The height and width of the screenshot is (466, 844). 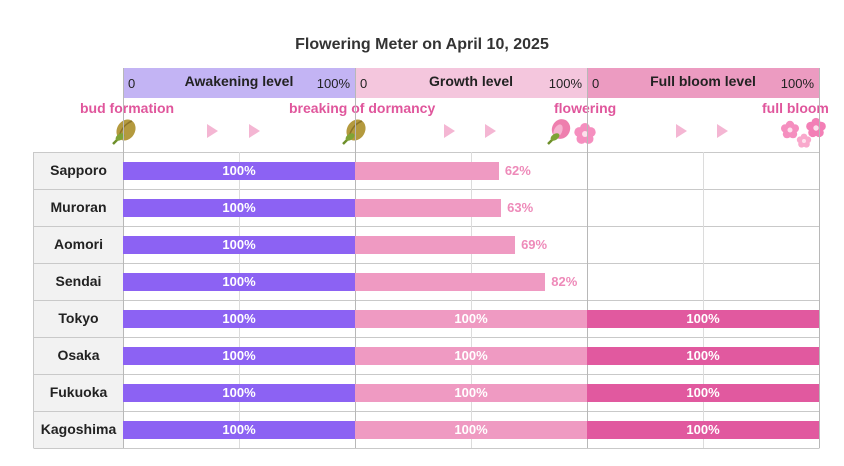 I want to click on full-bloom-level-header: Full bloom level 0 100%, so click(x=703, y=83).